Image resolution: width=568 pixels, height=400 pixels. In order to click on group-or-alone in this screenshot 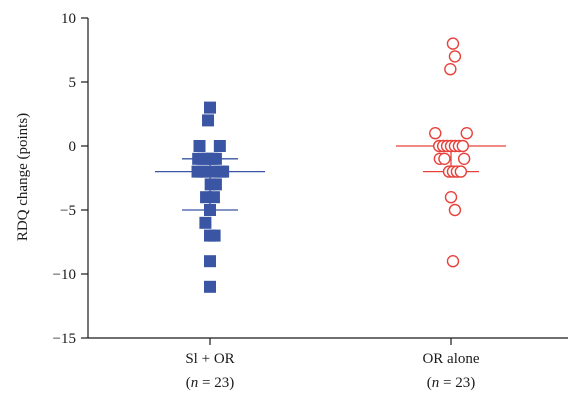, I will do `click(451, 152)`.